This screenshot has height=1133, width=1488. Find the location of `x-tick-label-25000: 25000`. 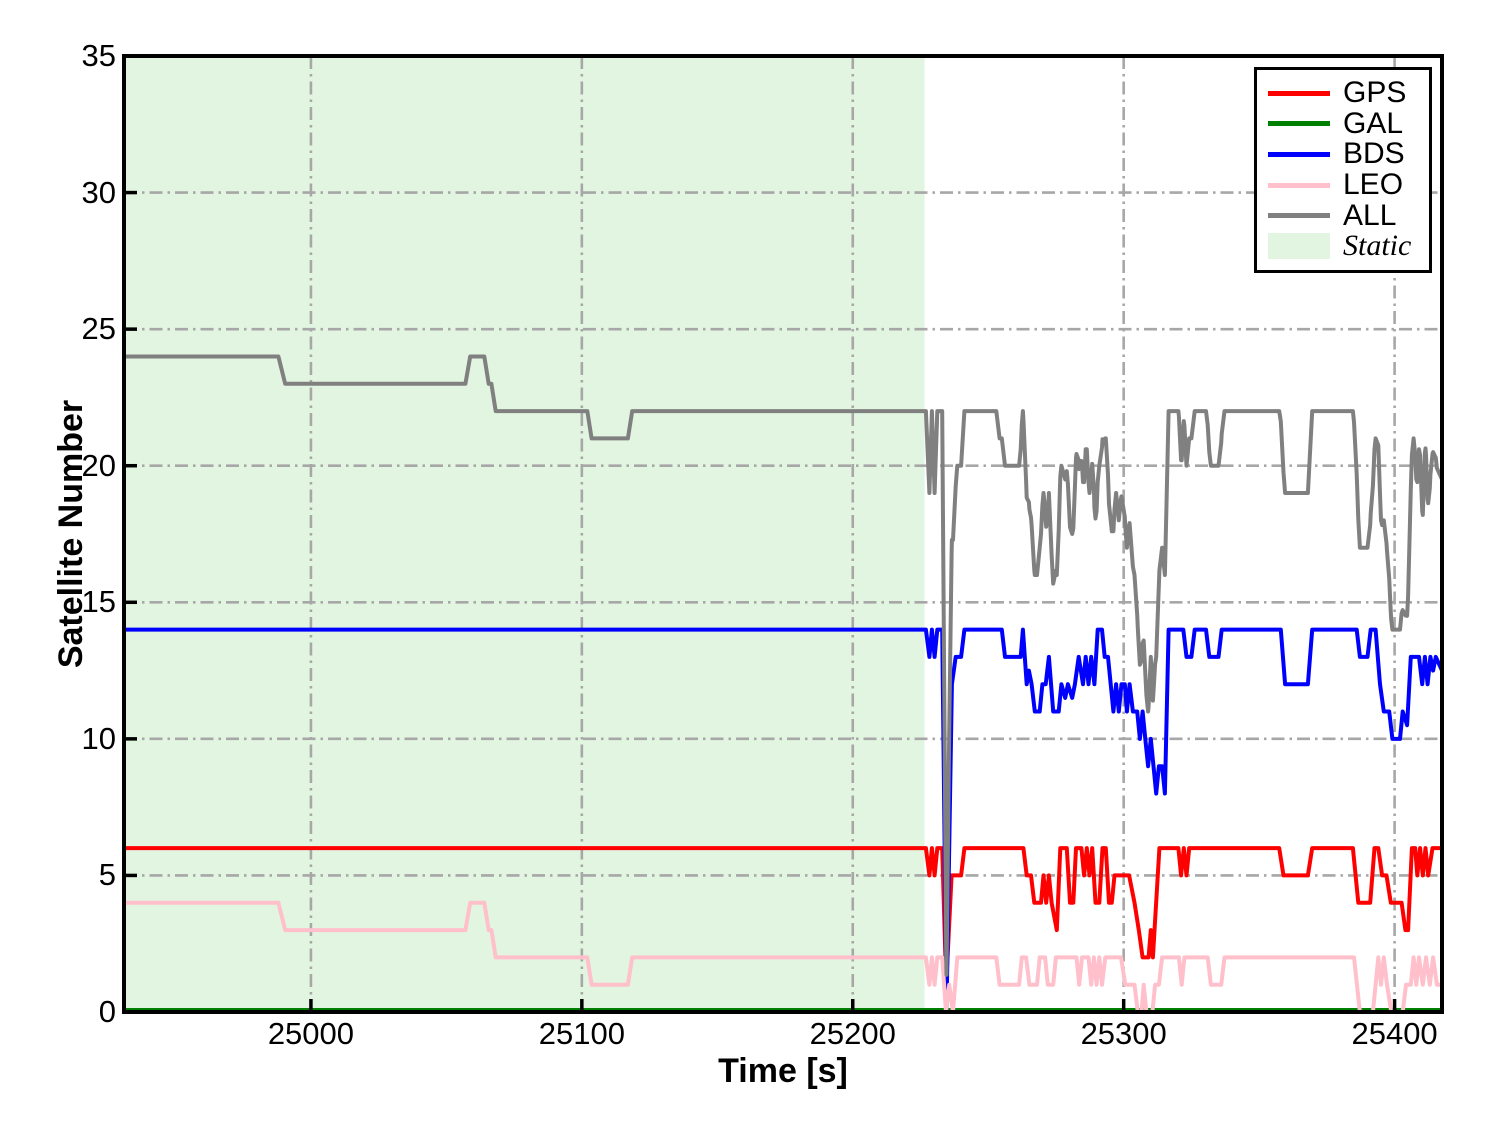

x-tick-label-25000: 25000 is located at coordinates (311, 1033).